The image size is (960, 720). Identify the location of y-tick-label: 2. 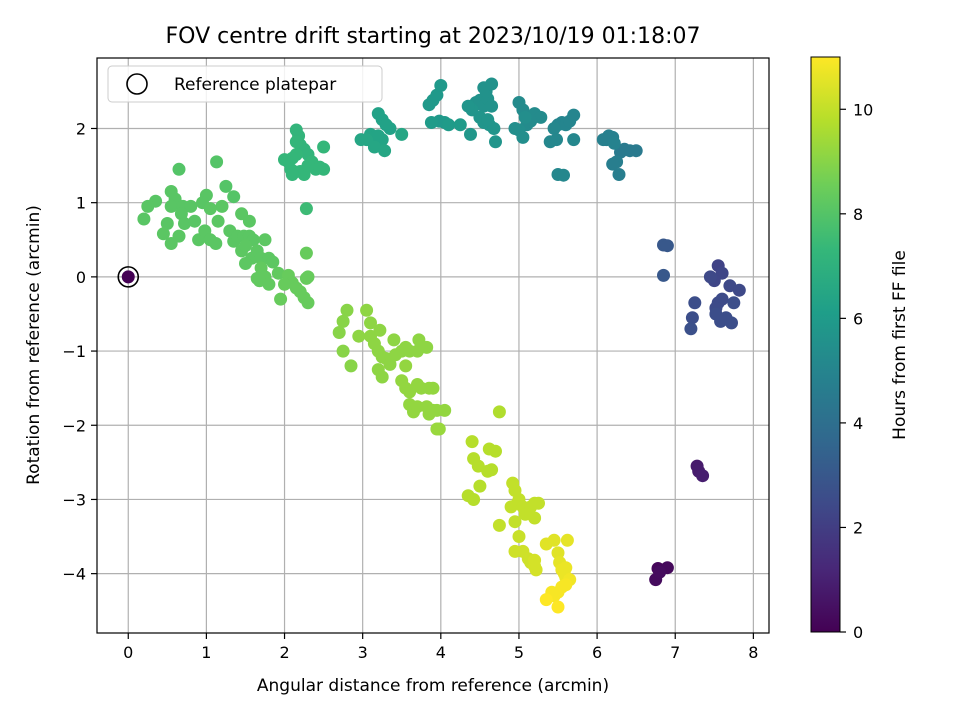
(81, 128).